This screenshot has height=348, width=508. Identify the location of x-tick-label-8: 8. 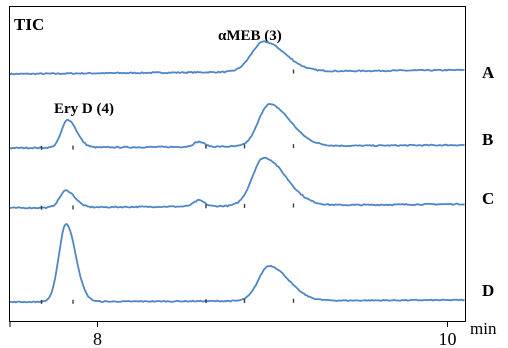
(97, 338).